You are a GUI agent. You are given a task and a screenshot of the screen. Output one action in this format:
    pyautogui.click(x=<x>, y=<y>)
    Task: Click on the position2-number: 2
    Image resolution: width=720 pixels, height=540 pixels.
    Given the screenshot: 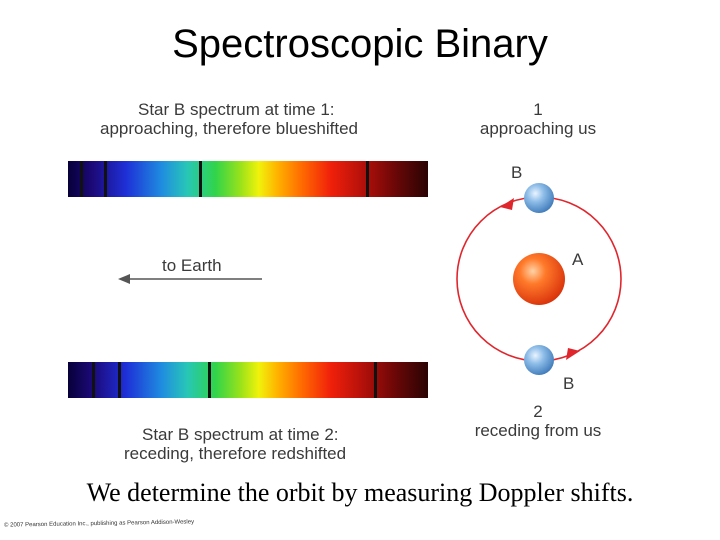 What is the action you would take?
    pyautogui.click(x=538, y=411)
    